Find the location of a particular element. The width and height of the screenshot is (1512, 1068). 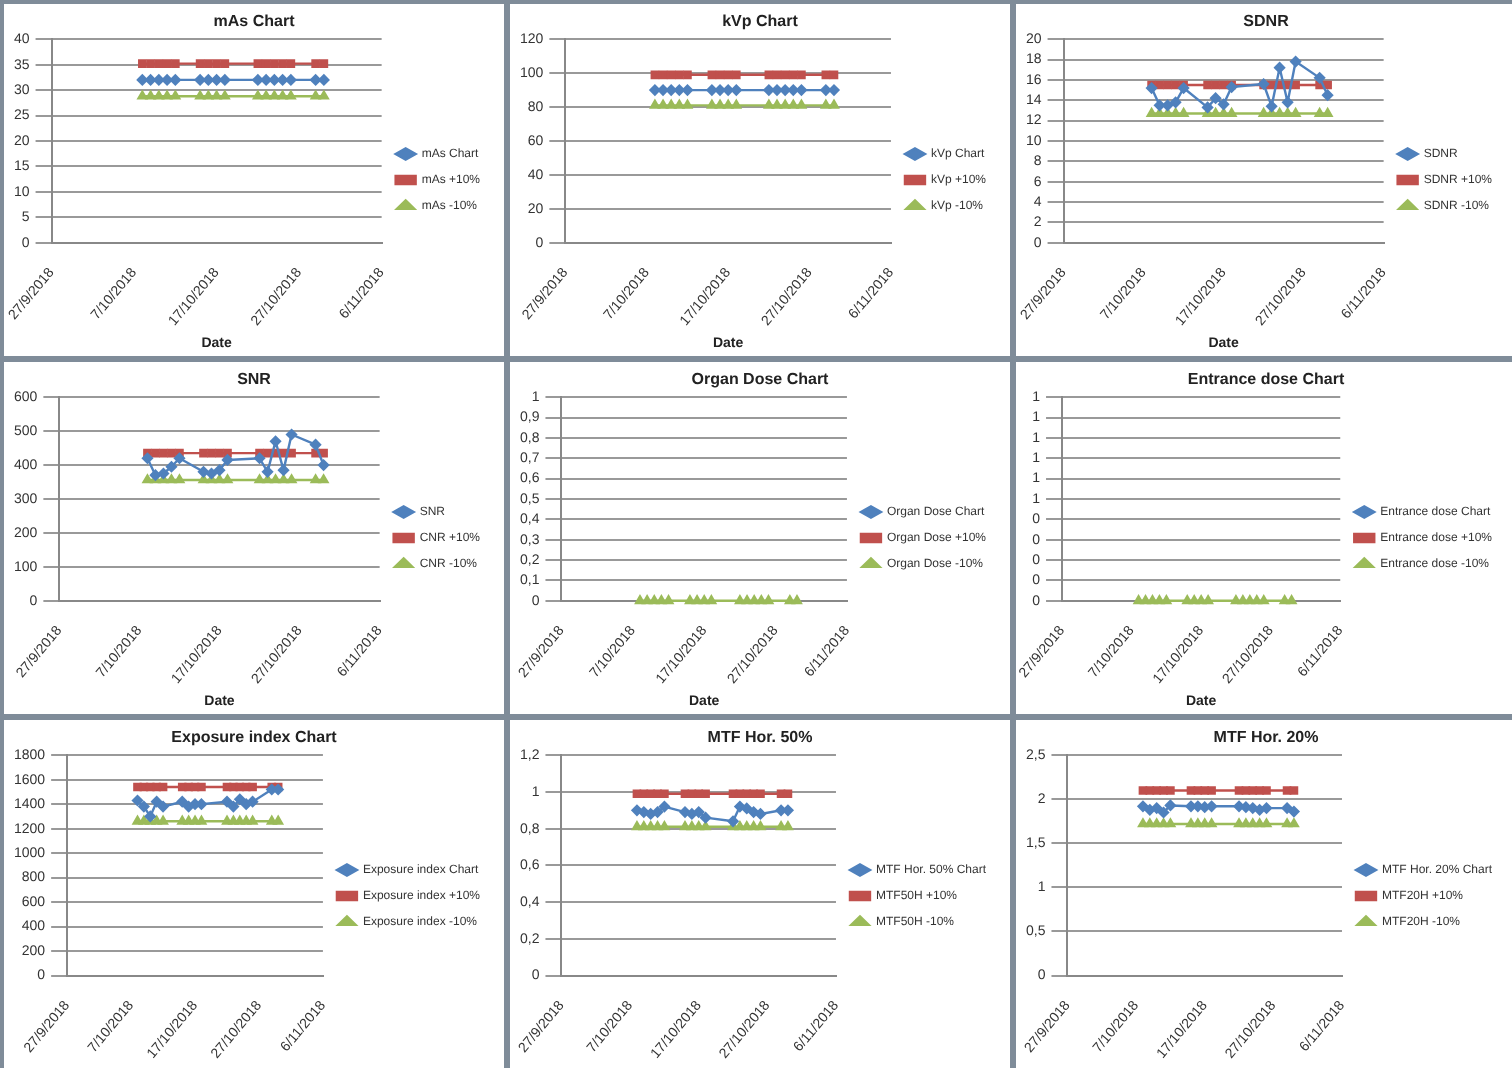

chart-title: MTF Hor. 20% is located at coordinates (1266, 737).